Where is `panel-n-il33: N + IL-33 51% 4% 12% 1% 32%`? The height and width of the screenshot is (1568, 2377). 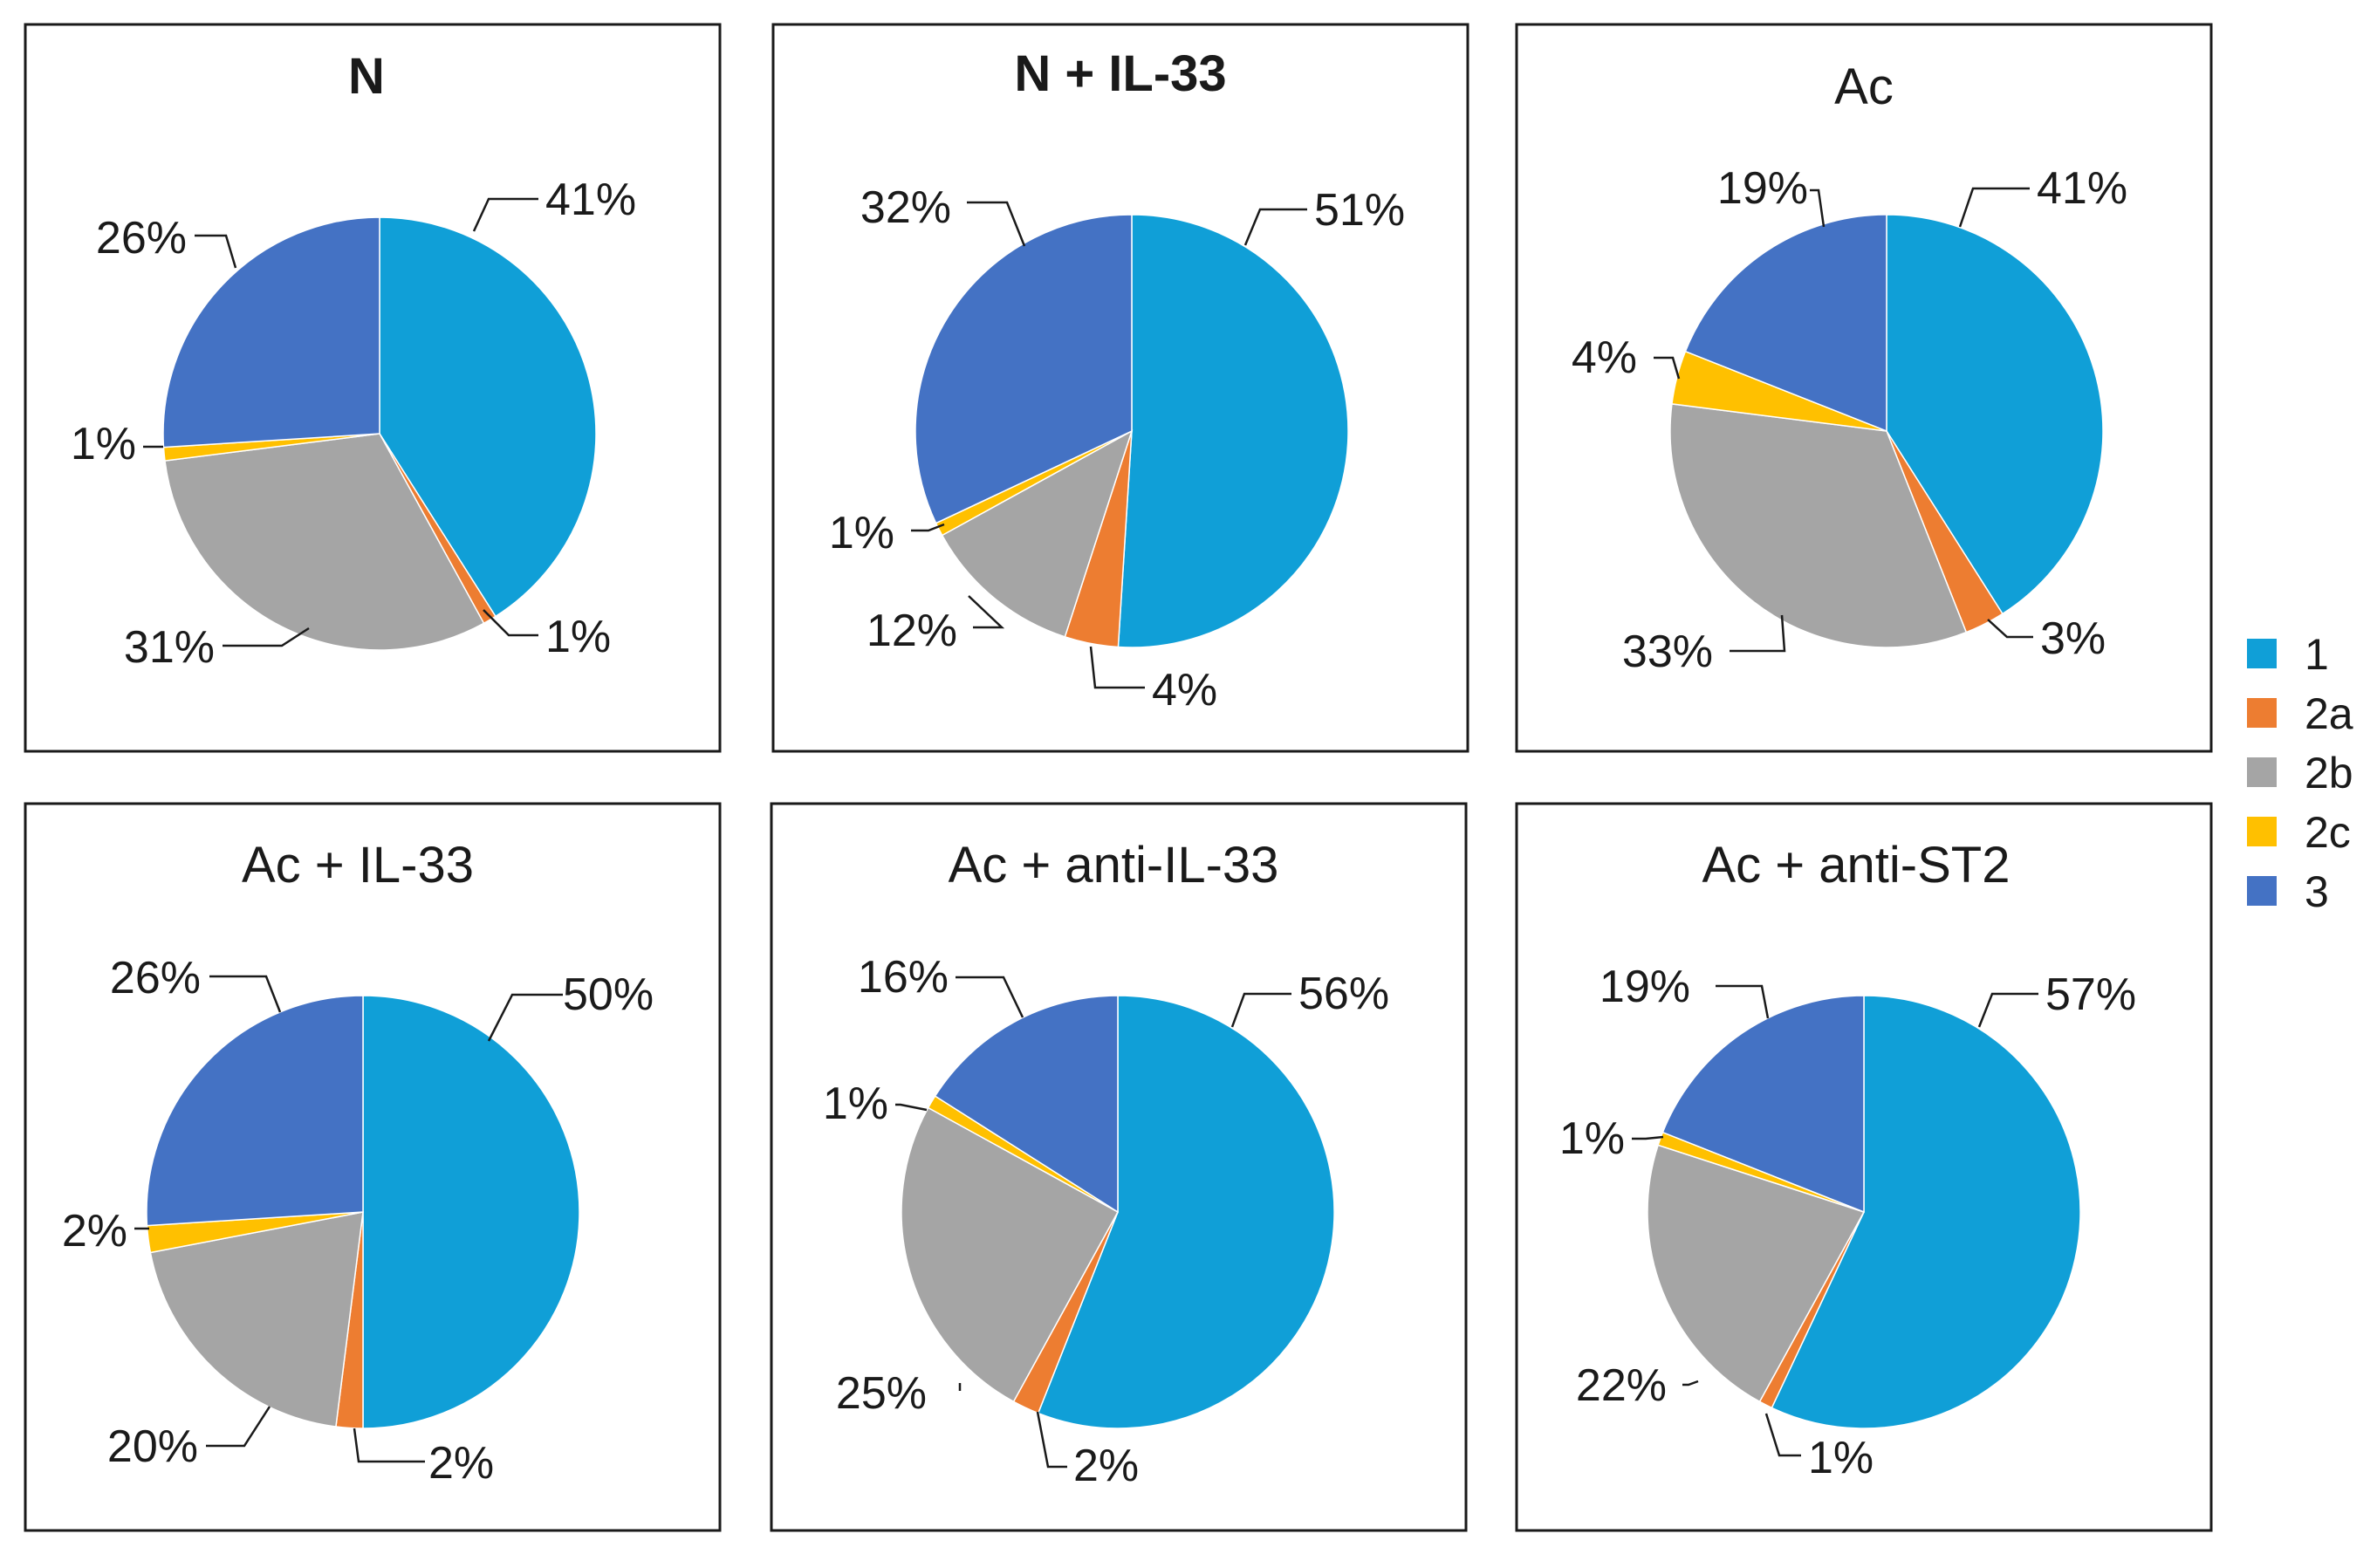 panel-n-il33: N + IL-33 51% 4% 12% 1% 32% is located at coordinates (1120, 388).